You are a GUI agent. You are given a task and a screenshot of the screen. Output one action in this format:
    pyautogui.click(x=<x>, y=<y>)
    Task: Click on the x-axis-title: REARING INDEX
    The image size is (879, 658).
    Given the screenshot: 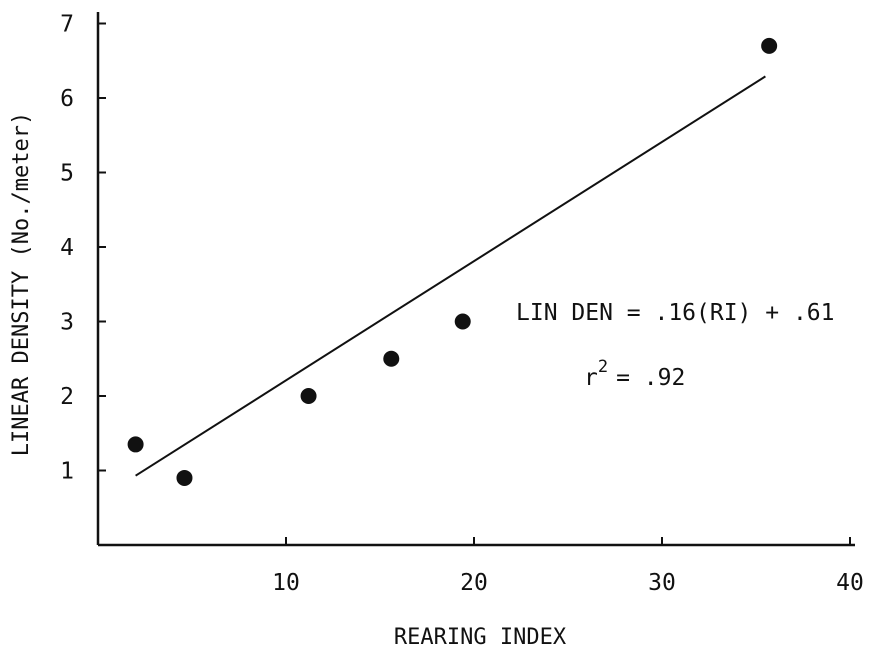 What is the action you would take?
    pyautogui.click(x=480, y=637)
    